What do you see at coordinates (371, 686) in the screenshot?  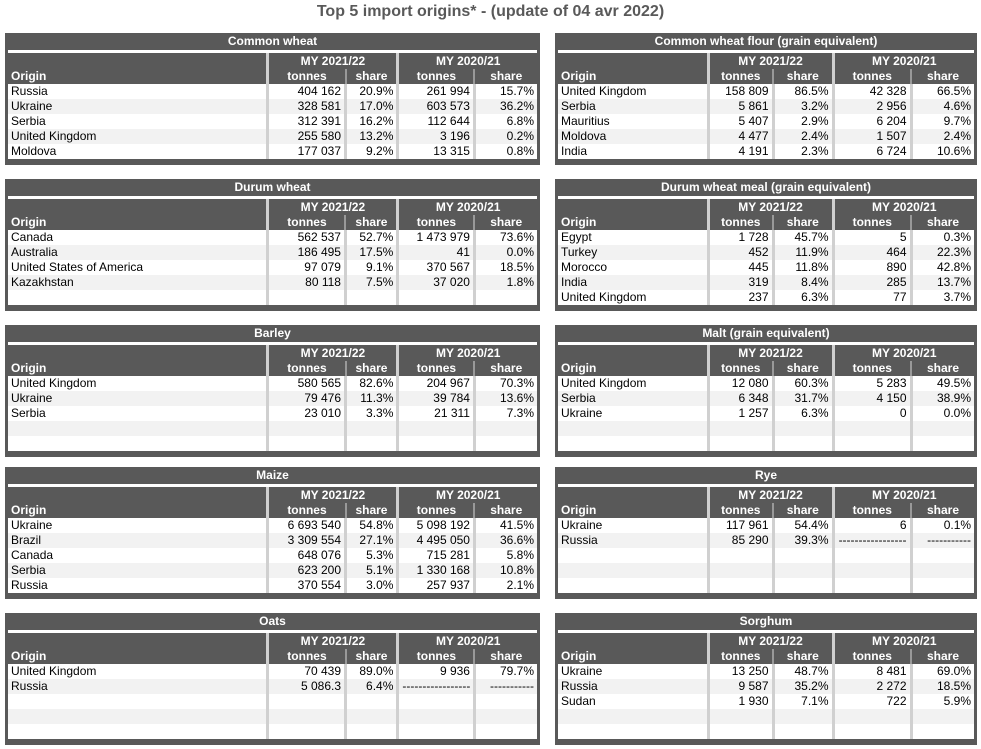 I see `share-cell: 6.4%` at bounding box center [371, 686].